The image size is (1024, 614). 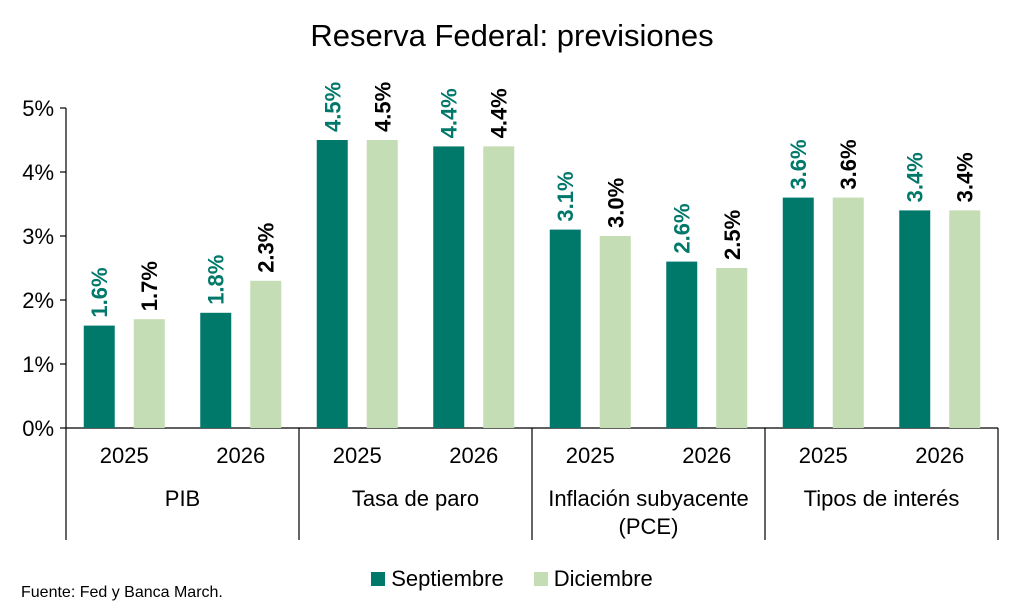 I want to click on legend-label-septiembre: Septiembre, so click(x=447, y=578).